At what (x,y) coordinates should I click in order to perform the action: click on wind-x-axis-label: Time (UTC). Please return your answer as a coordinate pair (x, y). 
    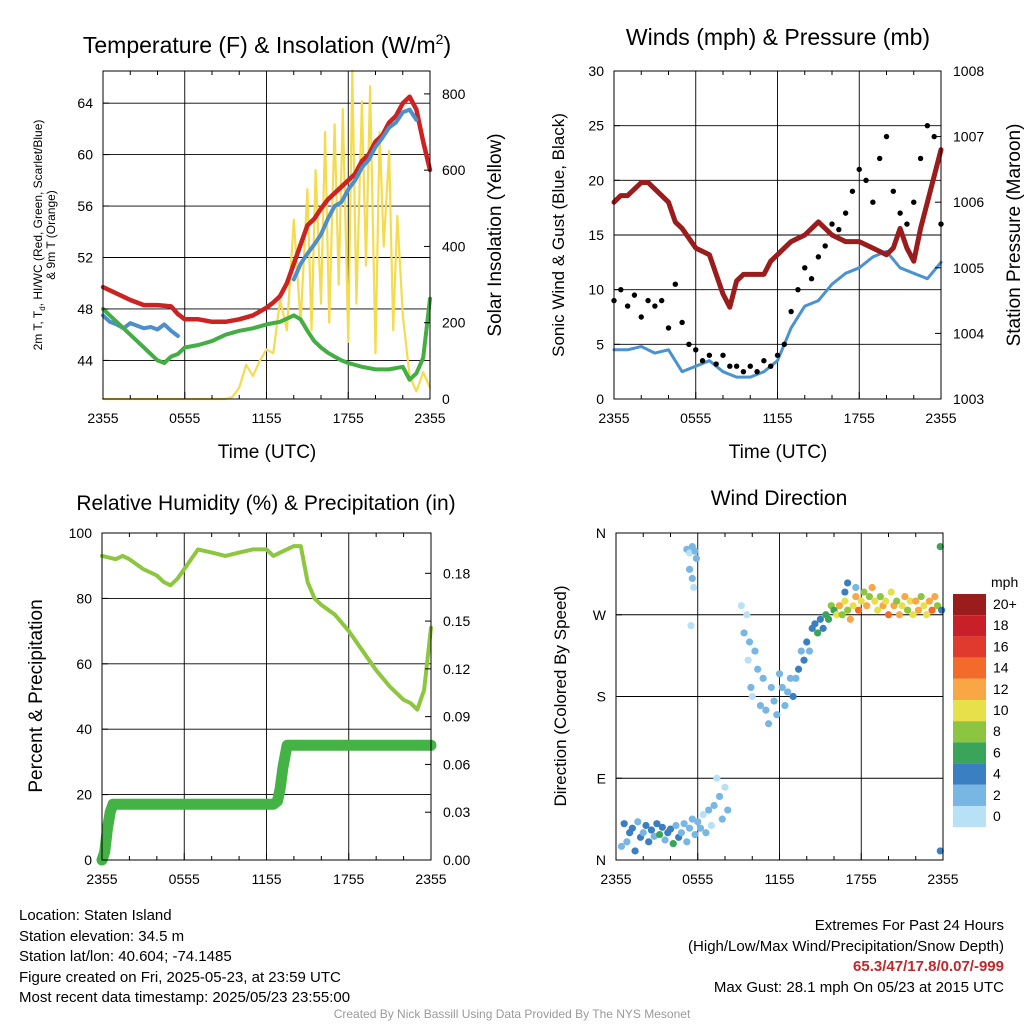
    Looking at the image, I should click on (778, 452).